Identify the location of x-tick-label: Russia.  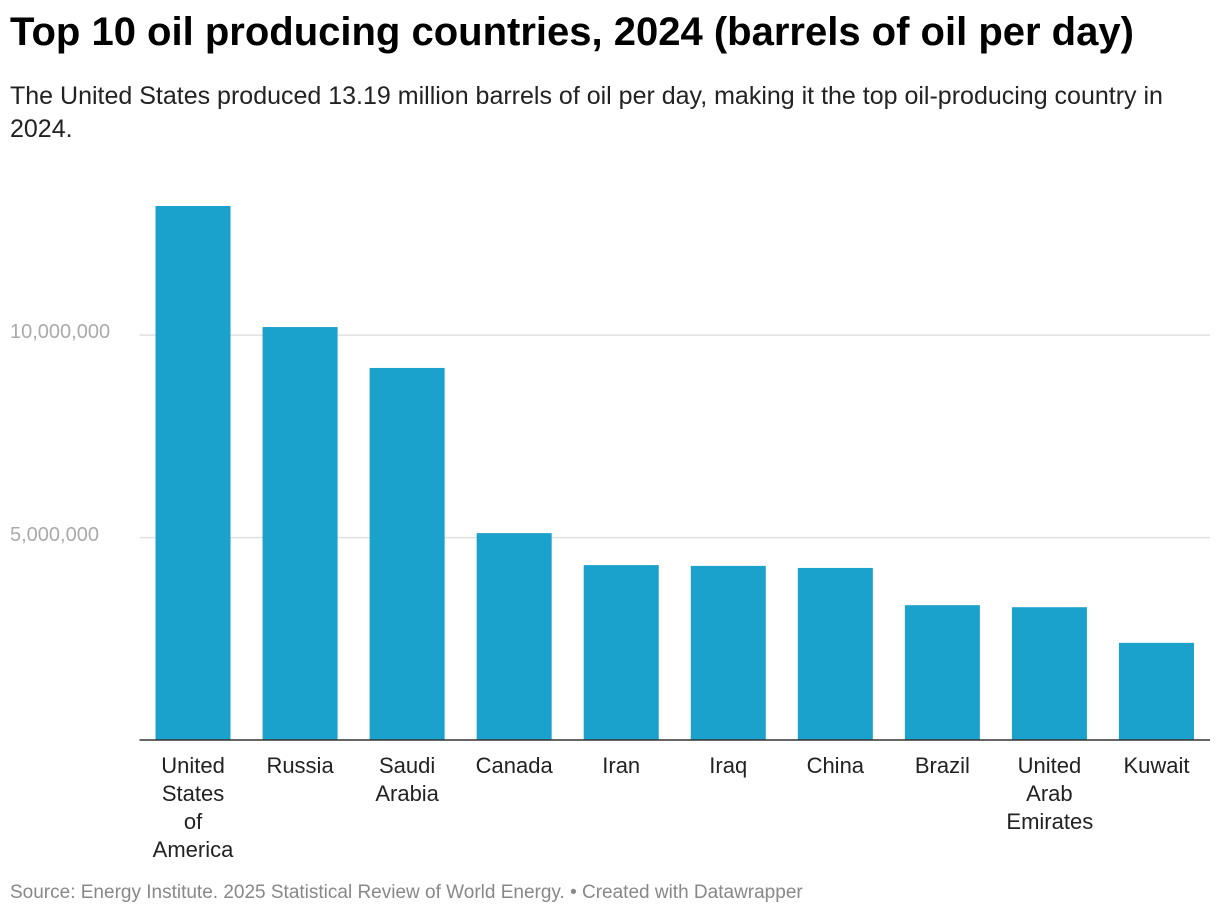
(300, 765).